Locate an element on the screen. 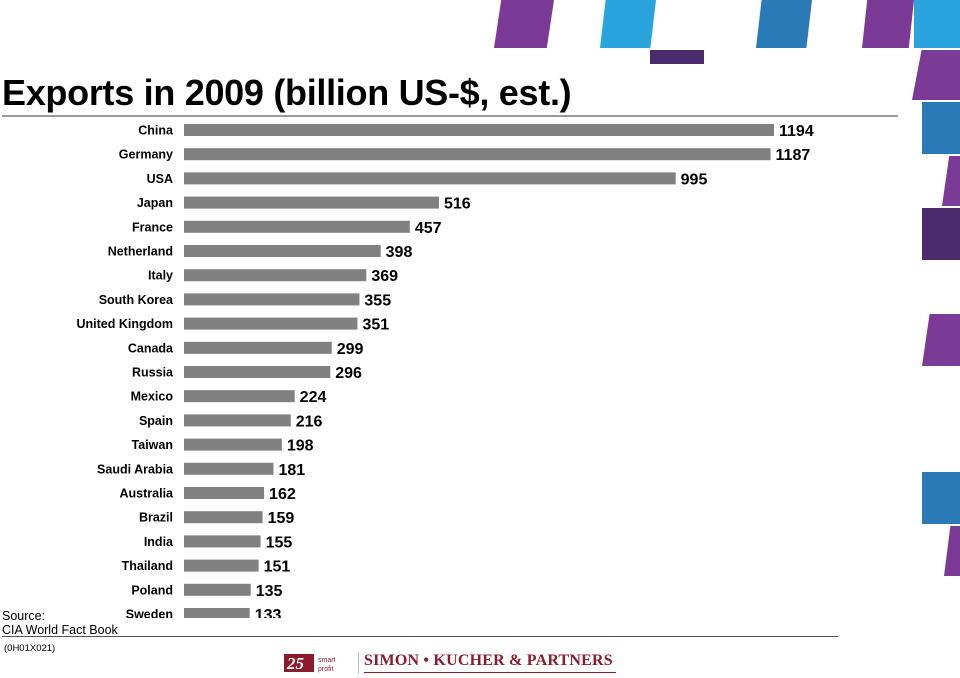 The height and width of the screenshot is (678, 960). category-label: Netherland is located at coordinates (140, 252).